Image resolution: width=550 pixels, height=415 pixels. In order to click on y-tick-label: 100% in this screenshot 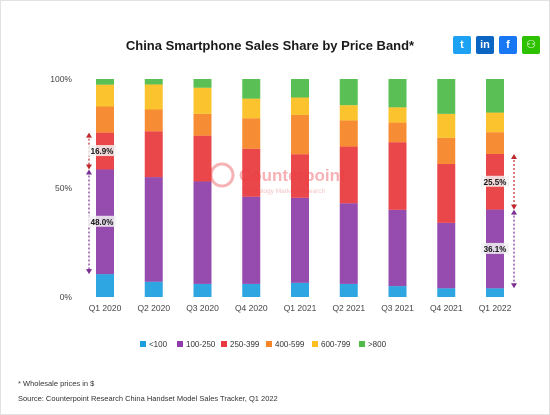, I will do `click(61, 79)`.